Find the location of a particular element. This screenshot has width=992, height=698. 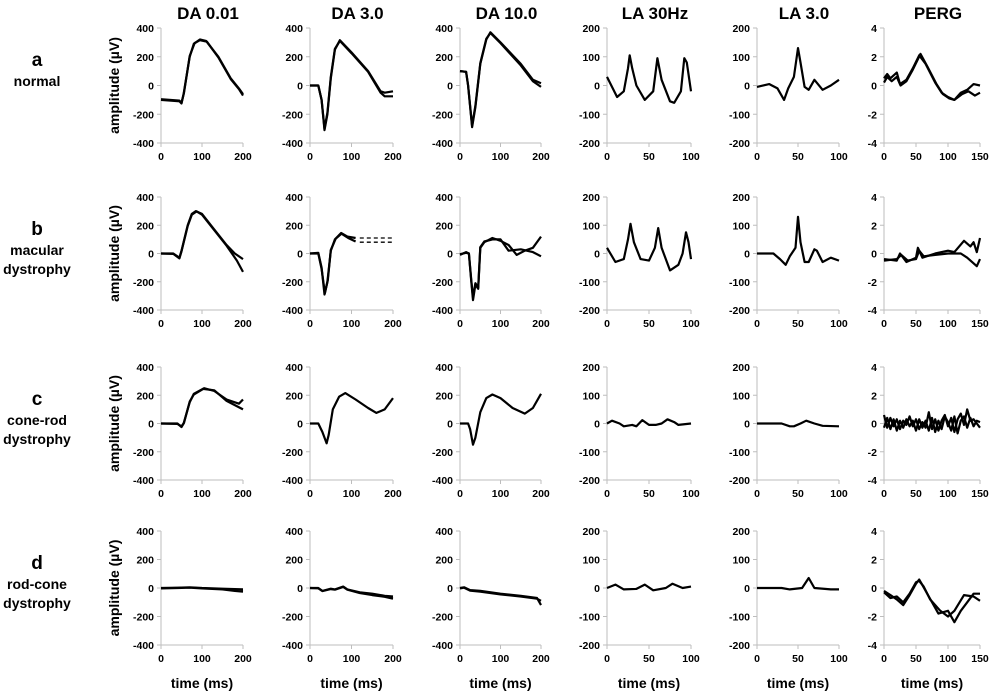

row-label: rod-cone is located at coordinates (37, 584).